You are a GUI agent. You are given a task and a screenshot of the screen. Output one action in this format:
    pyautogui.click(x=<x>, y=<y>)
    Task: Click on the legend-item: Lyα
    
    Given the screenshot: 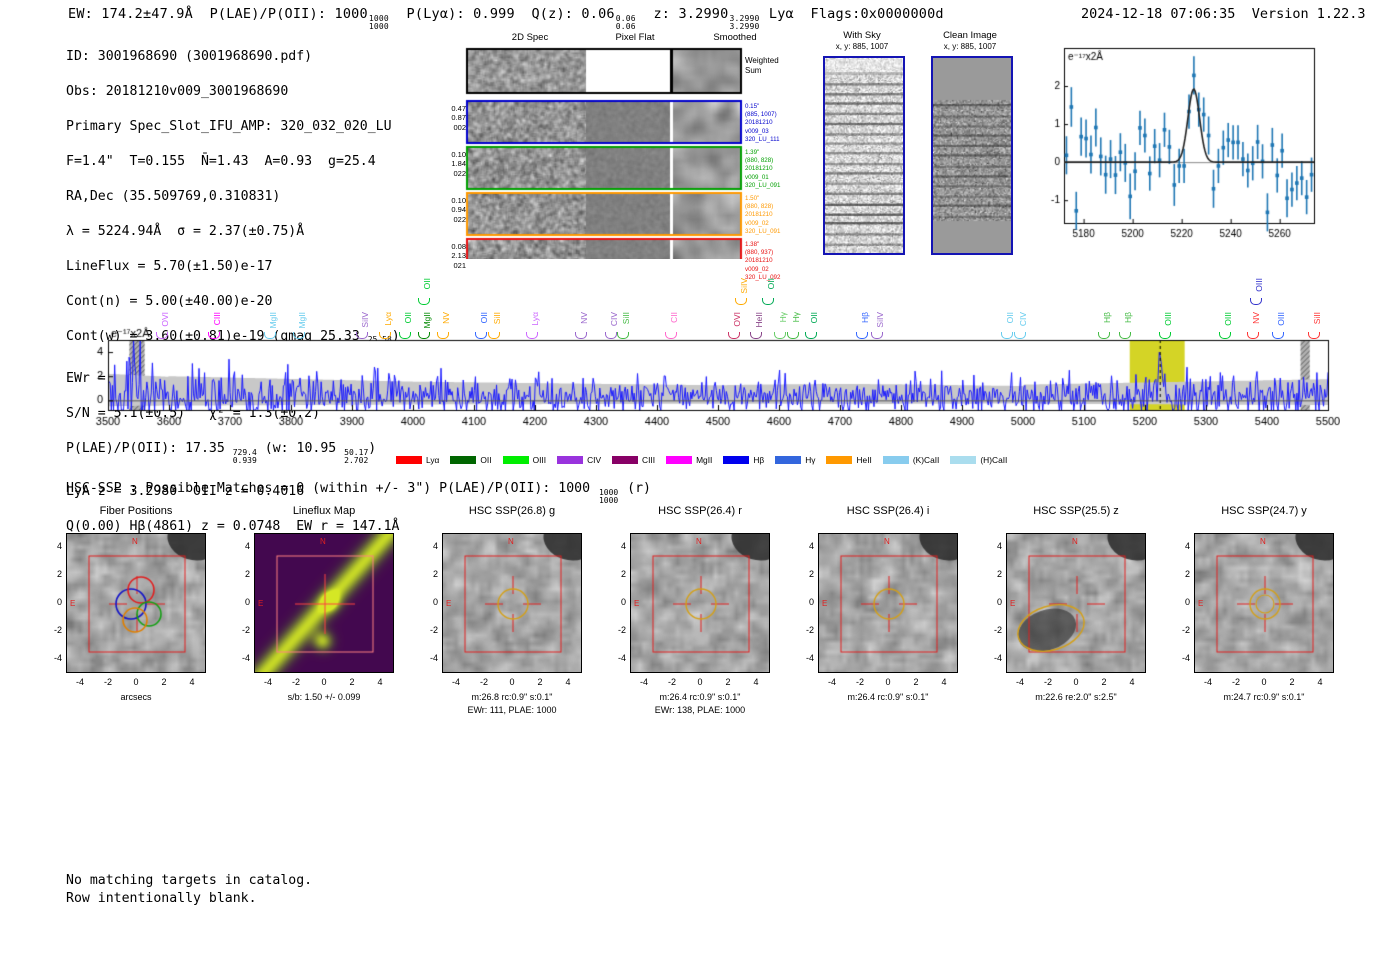 What is the action you would take?
    pyautogui.click(x=417, y=460)
    